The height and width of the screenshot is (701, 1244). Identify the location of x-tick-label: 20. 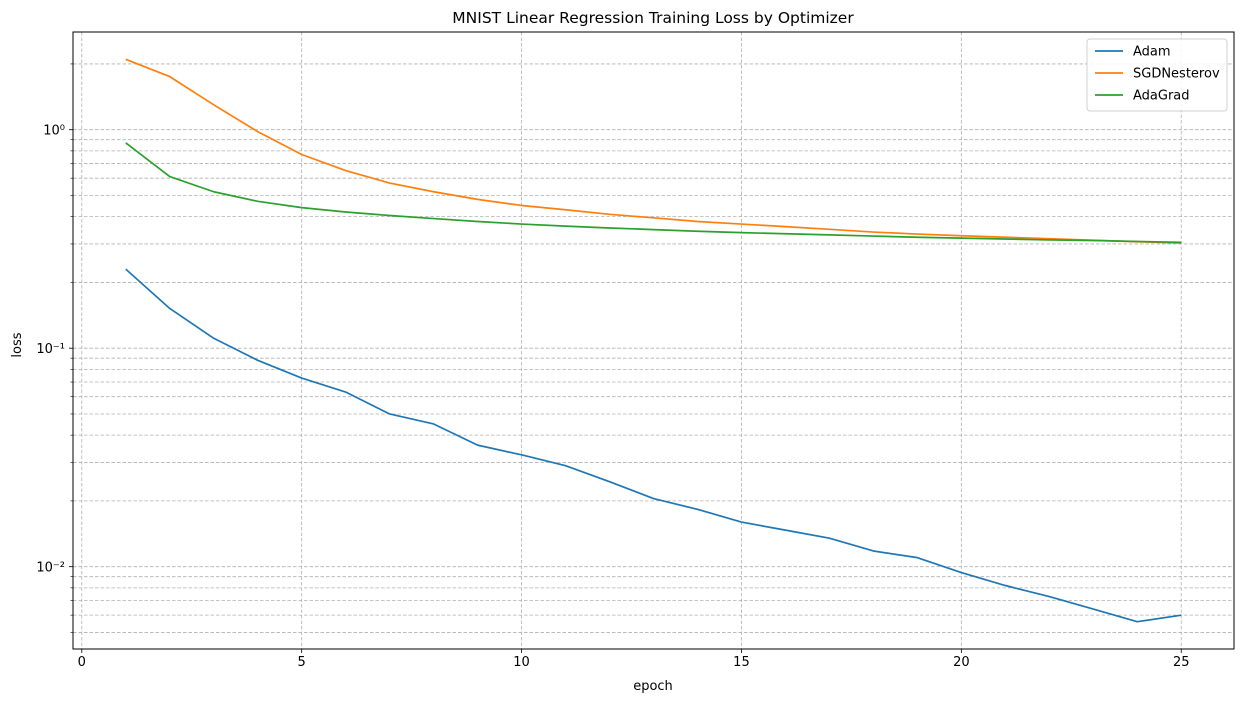
(961, 662).